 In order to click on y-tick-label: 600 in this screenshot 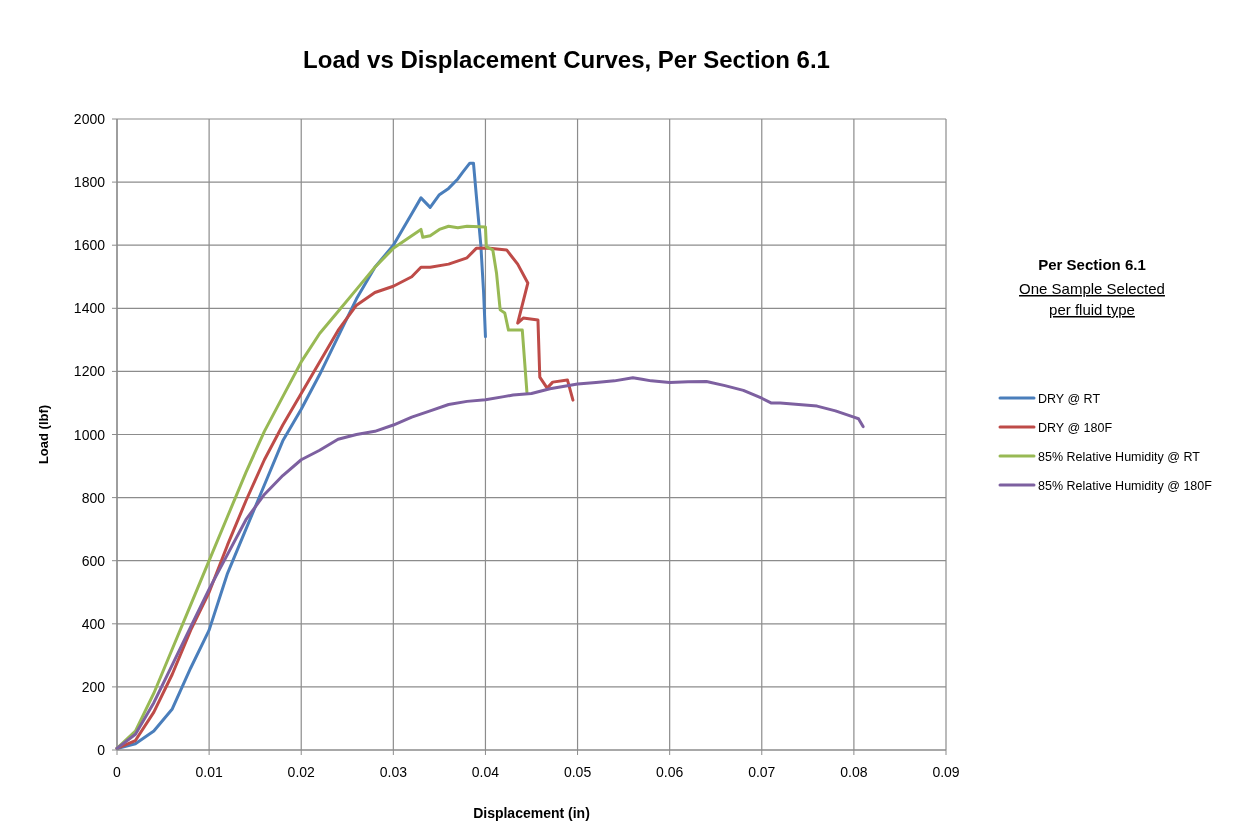, I will do `click(93, 560)`.